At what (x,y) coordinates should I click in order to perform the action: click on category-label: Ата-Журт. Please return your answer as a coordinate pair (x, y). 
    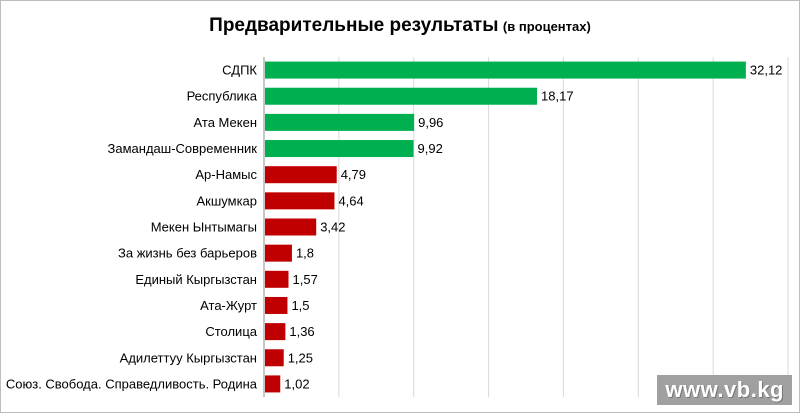
    Looking at the image, I should click on (228, 305).